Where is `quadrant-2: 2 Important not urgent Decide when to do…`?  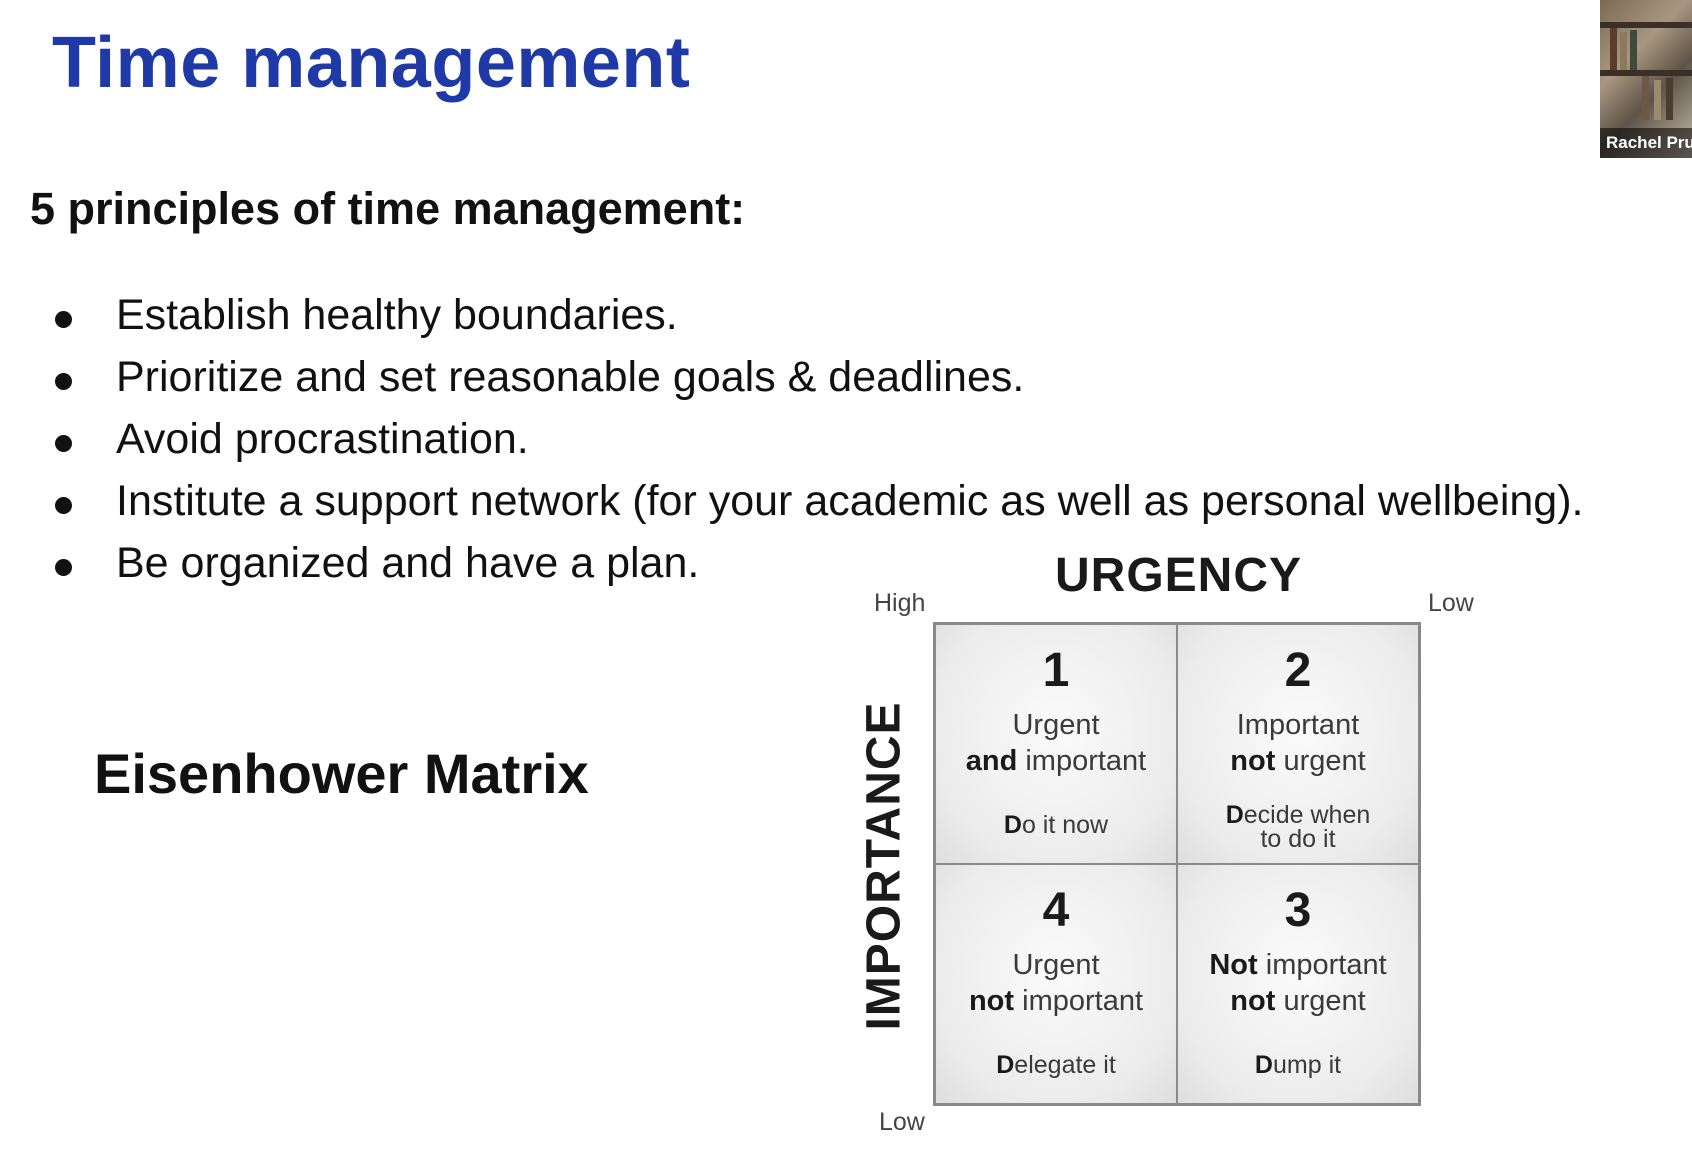
quadrant-2: 2 Important not urgent Decide when to do… is located at coordinates (1298, 744).